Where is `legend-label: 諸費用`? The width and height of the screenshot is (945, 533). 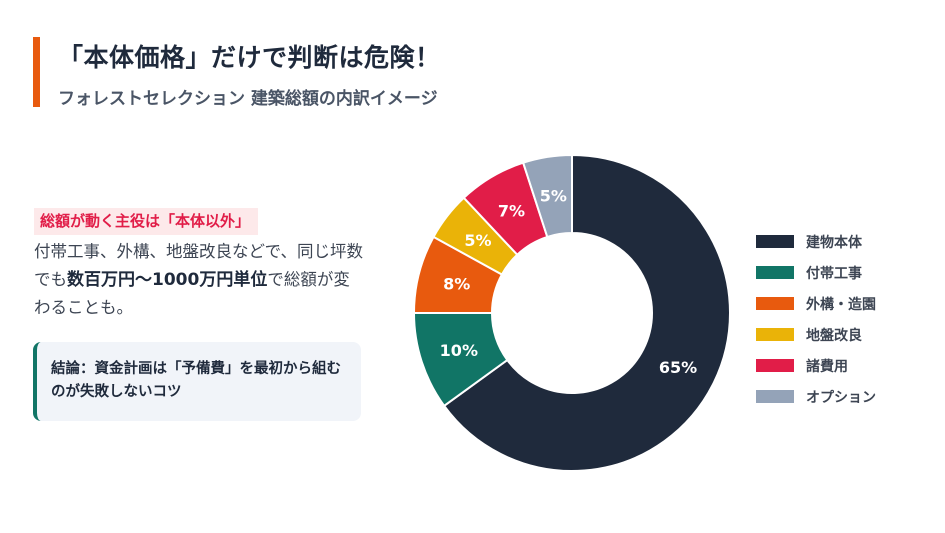 legend-label: 諸費用 is located at coordinates (827, 366).